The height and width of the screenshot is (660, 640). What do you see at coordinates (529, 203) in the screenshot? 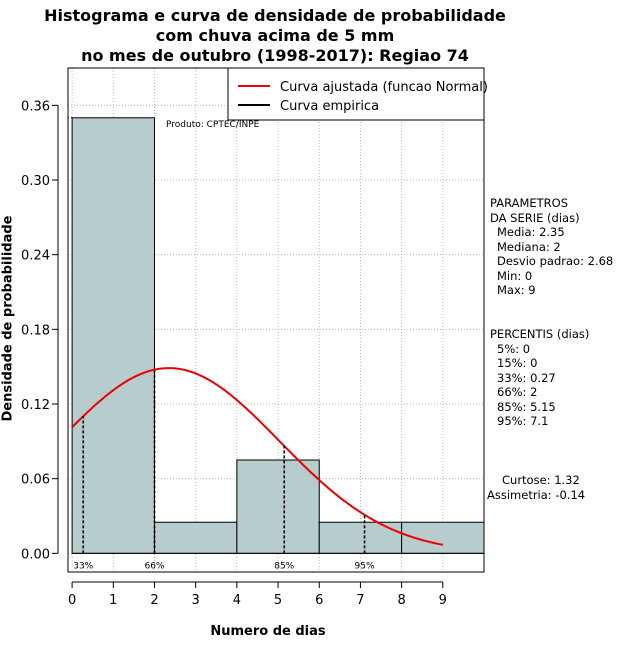
I see `parametros-header: PARAMETROS` at bounding box center [529, 203].